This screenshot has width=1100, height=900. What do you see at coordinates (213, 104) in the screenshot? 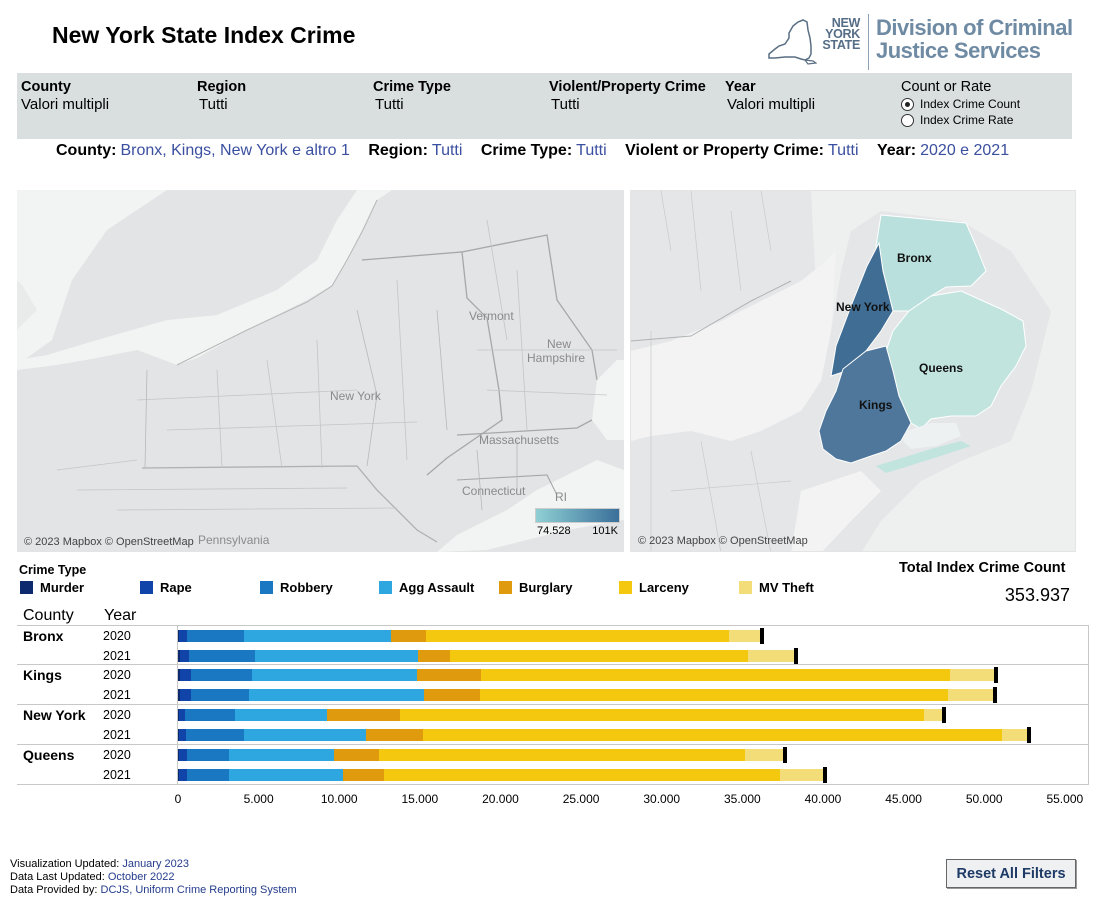
I see `region-filter-value: Tutti` at bounding box center [213, 104].